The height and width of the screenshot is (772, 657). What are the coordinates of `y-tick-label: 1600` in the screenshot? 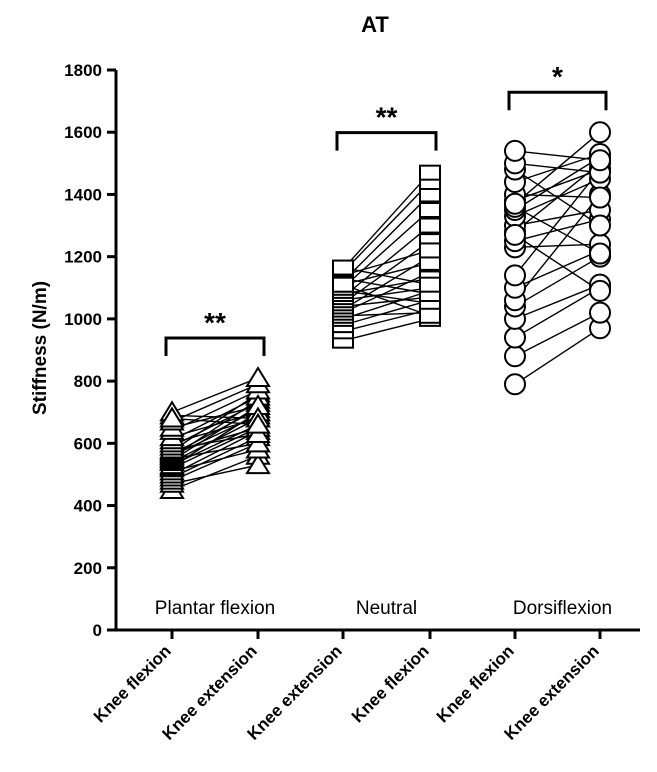 It's located at (83, 132).